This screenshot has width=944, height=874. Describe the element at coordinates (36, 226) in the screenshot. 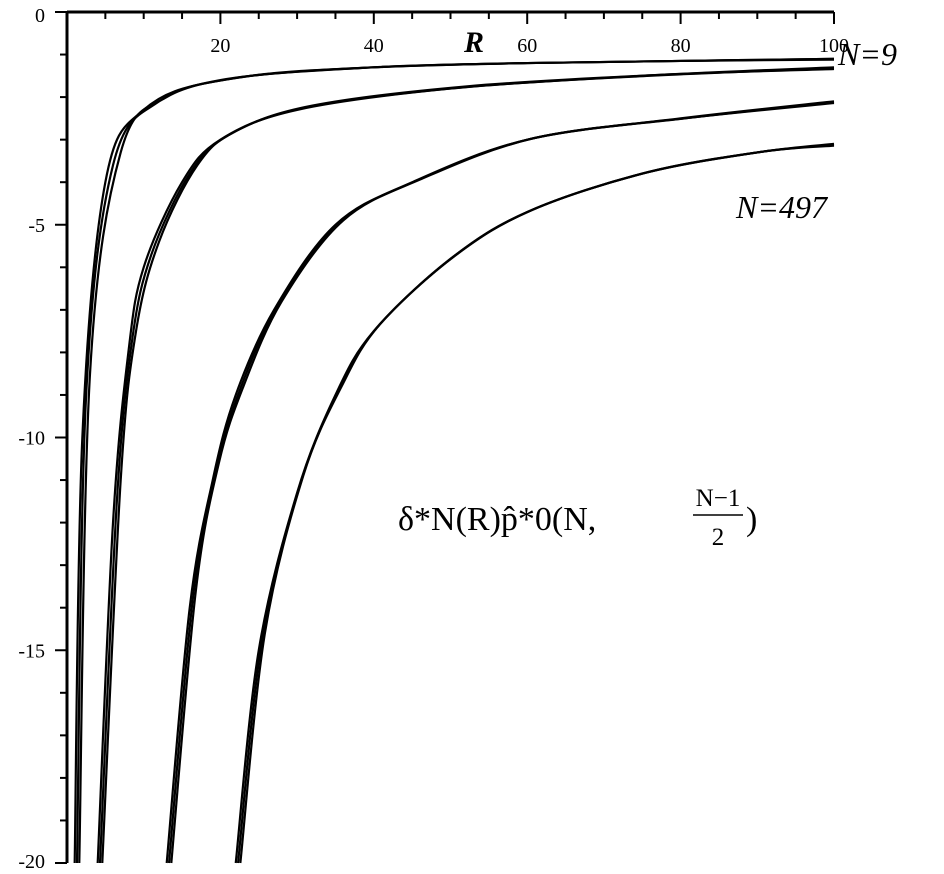

I see `y-tick-label: -5` at that location.